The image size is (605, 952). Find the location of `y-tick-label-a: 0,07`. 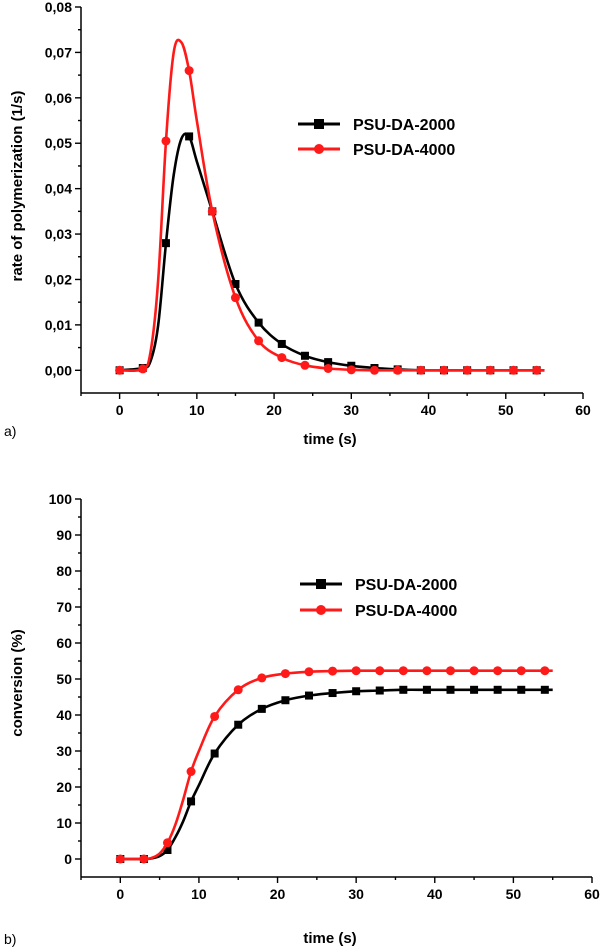

y-tick-label-a: 0,07 is located at coordinates (58, 52).